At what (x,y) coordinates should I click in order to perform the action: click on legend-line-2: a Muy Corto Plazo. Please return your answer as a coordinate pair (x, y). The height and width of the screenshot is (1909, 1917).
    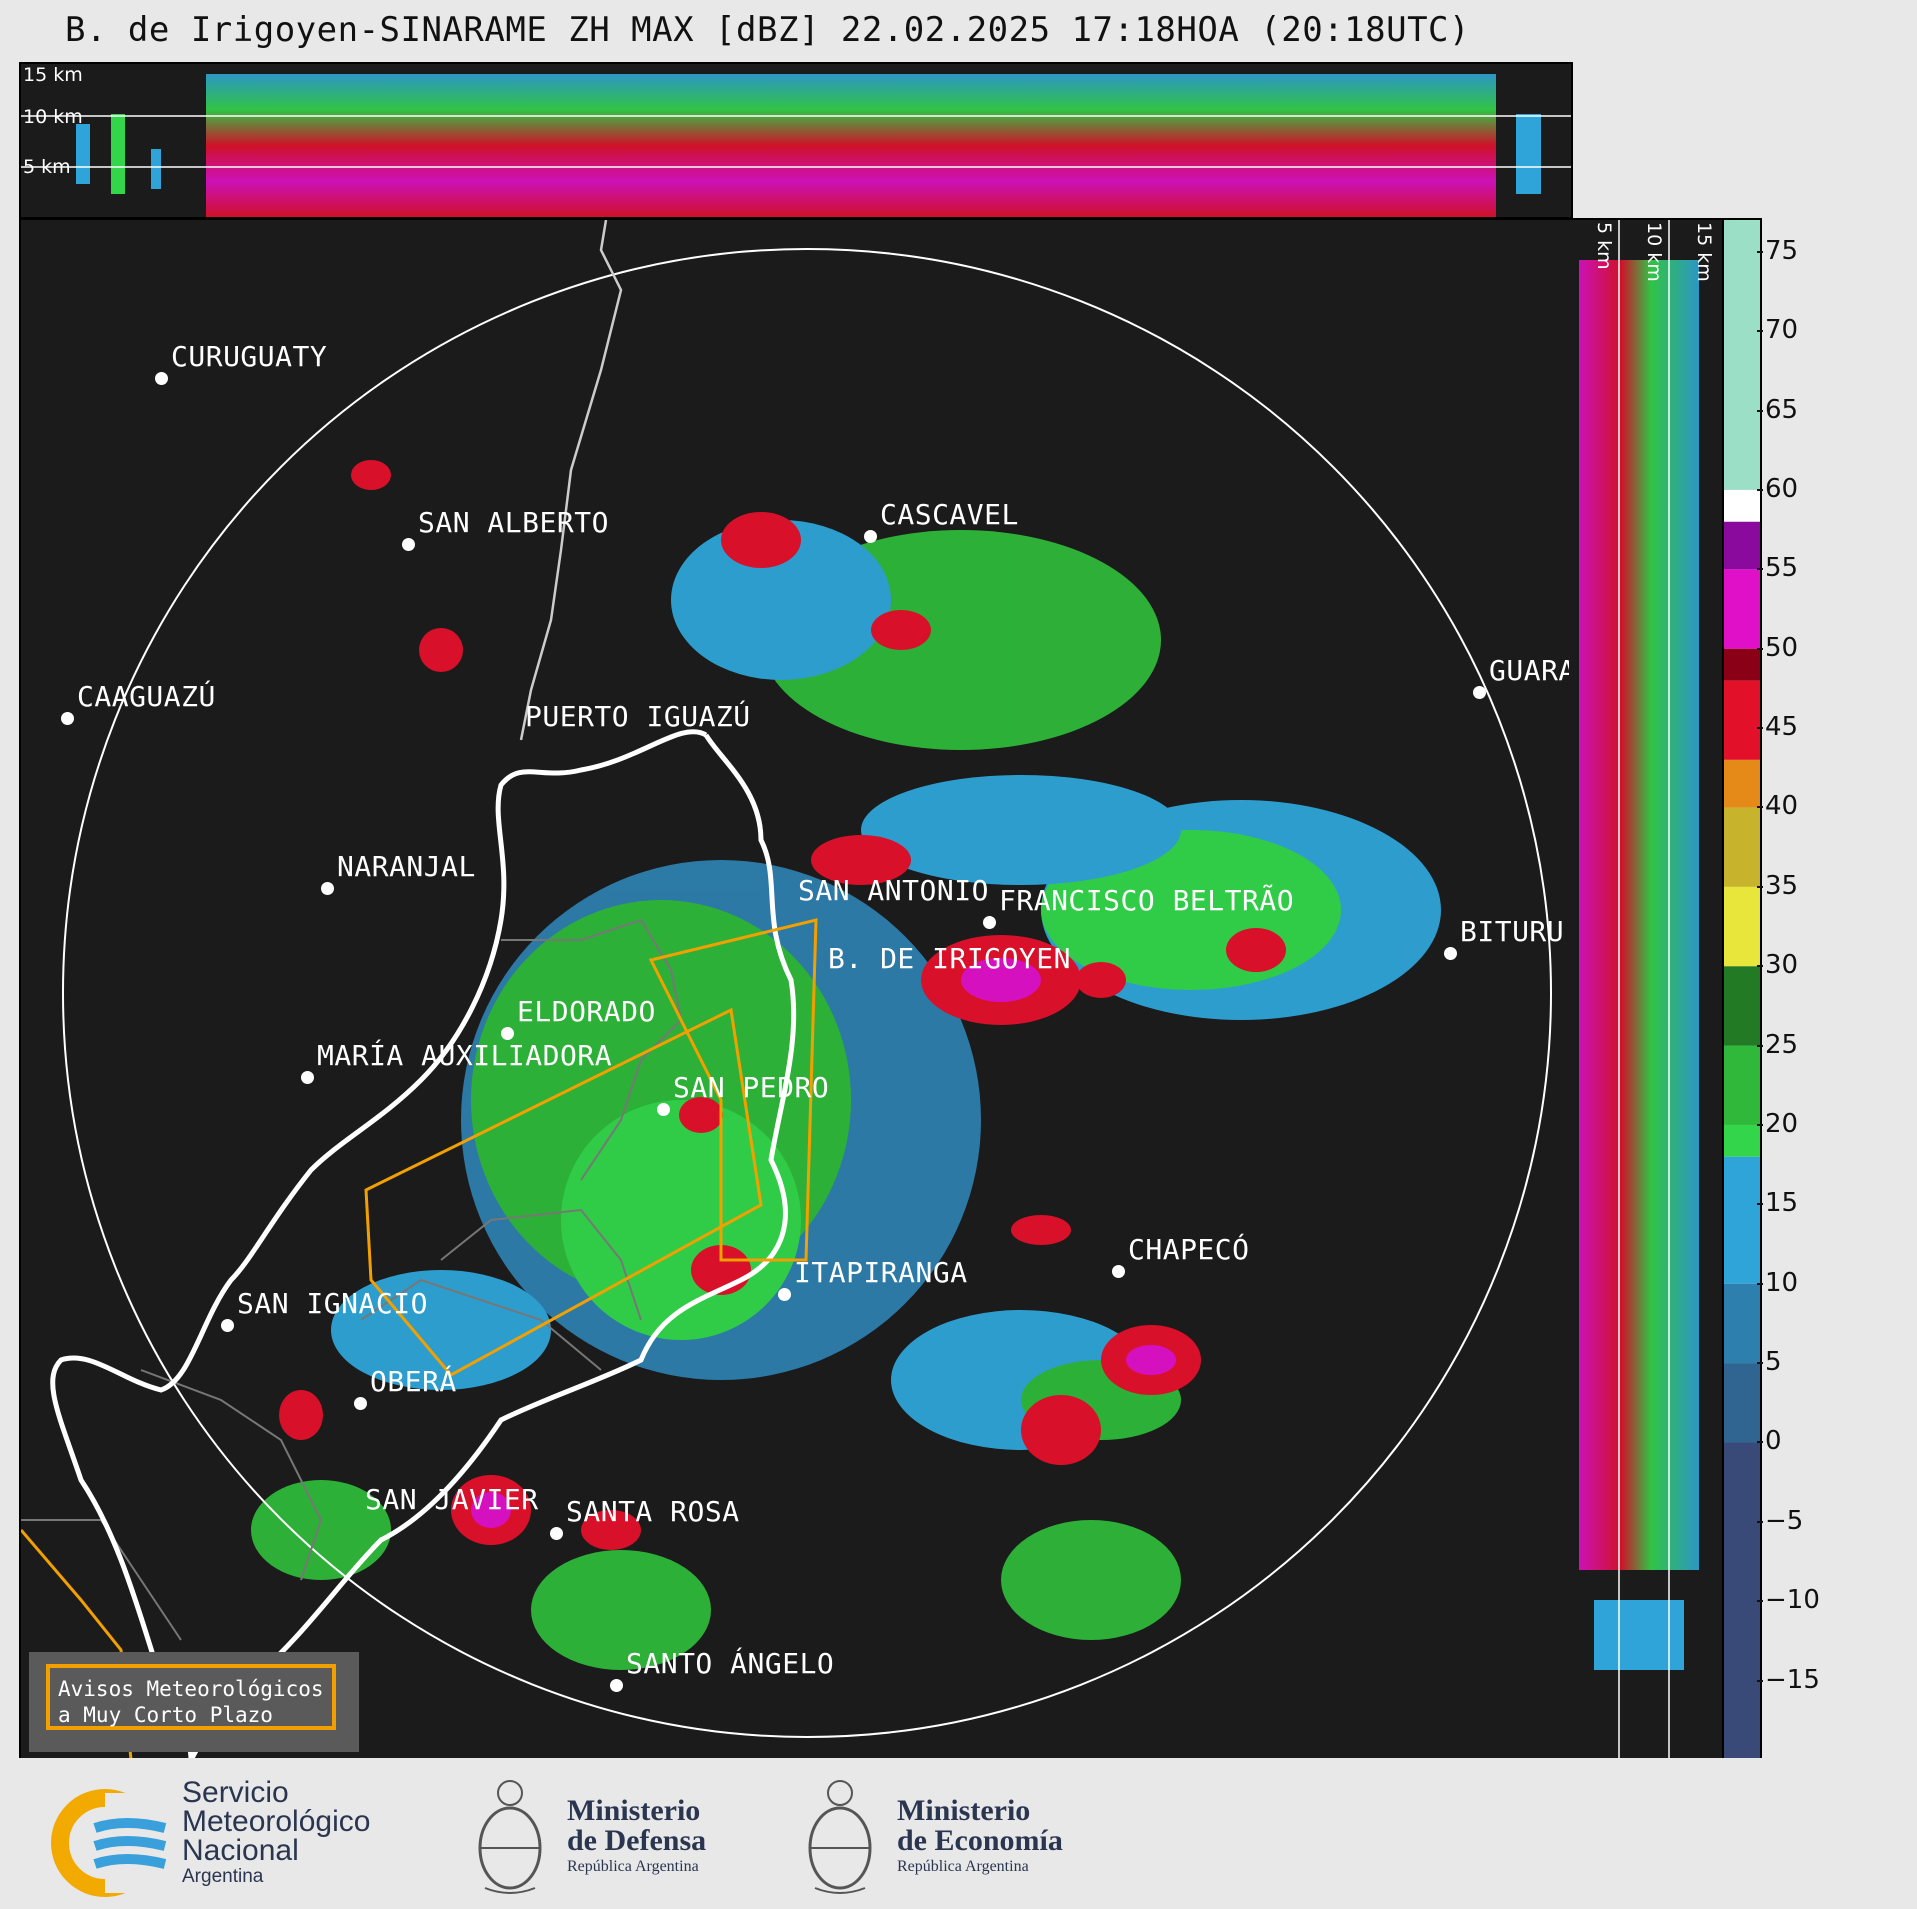
    Looking at the image, I should click on (165, 1715).